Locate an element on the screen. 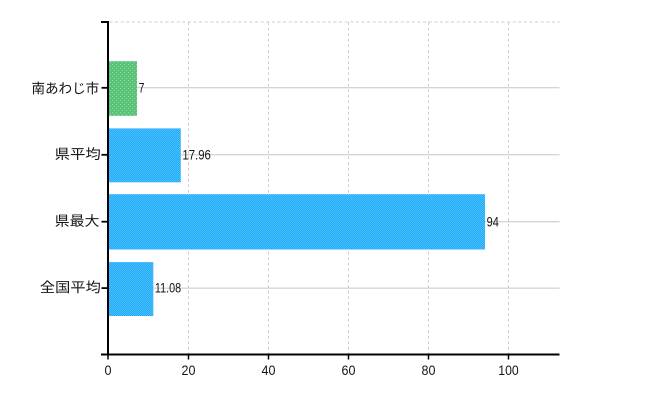 The image size is (650, 400). svg-text: 80 is located at coordinates (429, 370).